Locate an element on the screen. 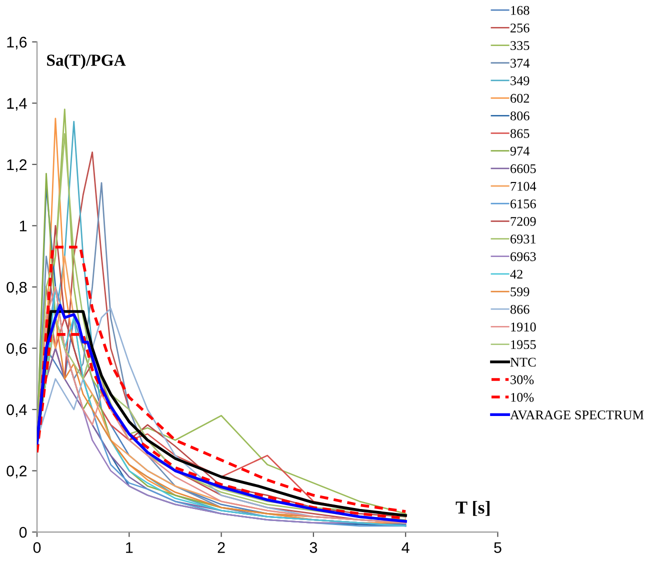 The width and height of the screenshot is (661, 566). legend-label: 168 is located at coordinates (520, 10).